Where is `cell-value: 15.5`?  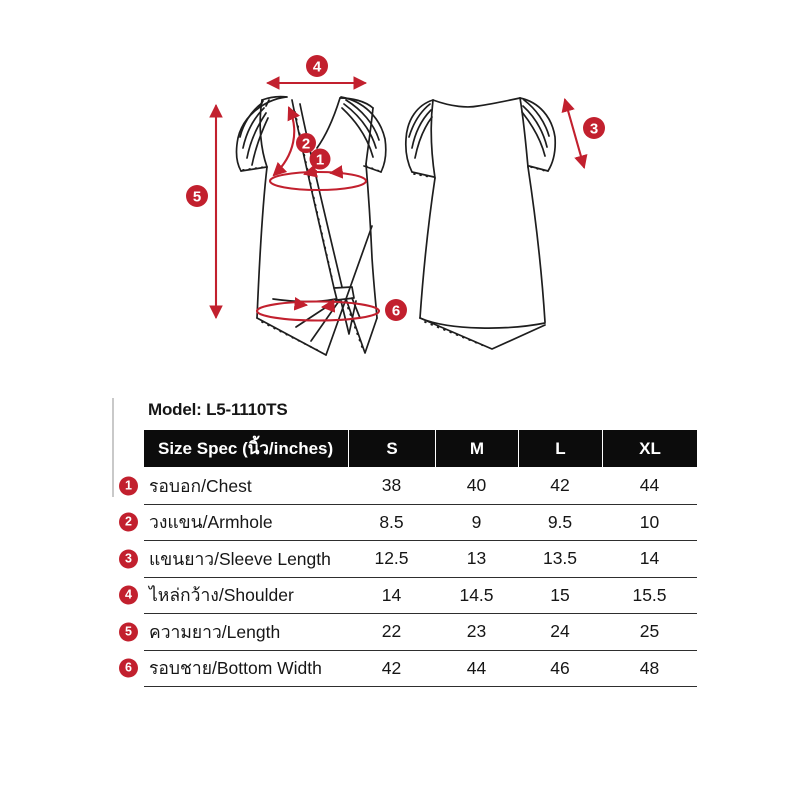
cell-value: 15.5 is located at coordinates (649, 594).